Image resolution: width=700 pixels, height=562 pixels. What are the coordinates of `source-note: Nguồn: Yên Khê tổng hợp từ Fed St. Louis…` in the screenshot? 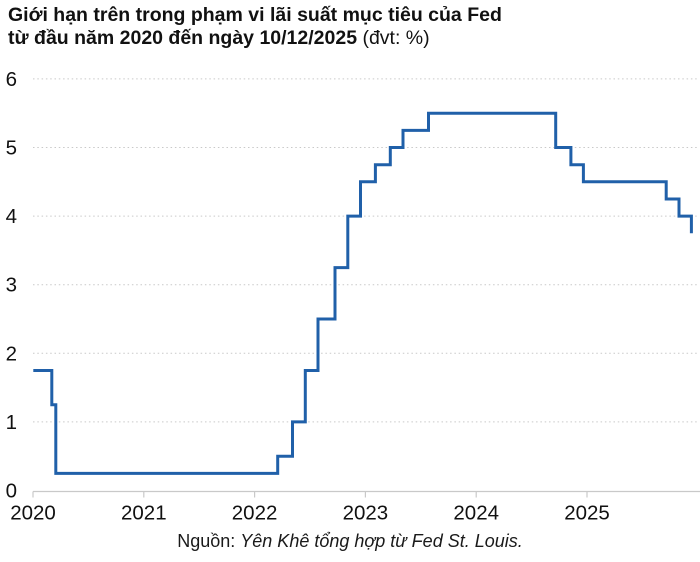 It's located at (350, 541).